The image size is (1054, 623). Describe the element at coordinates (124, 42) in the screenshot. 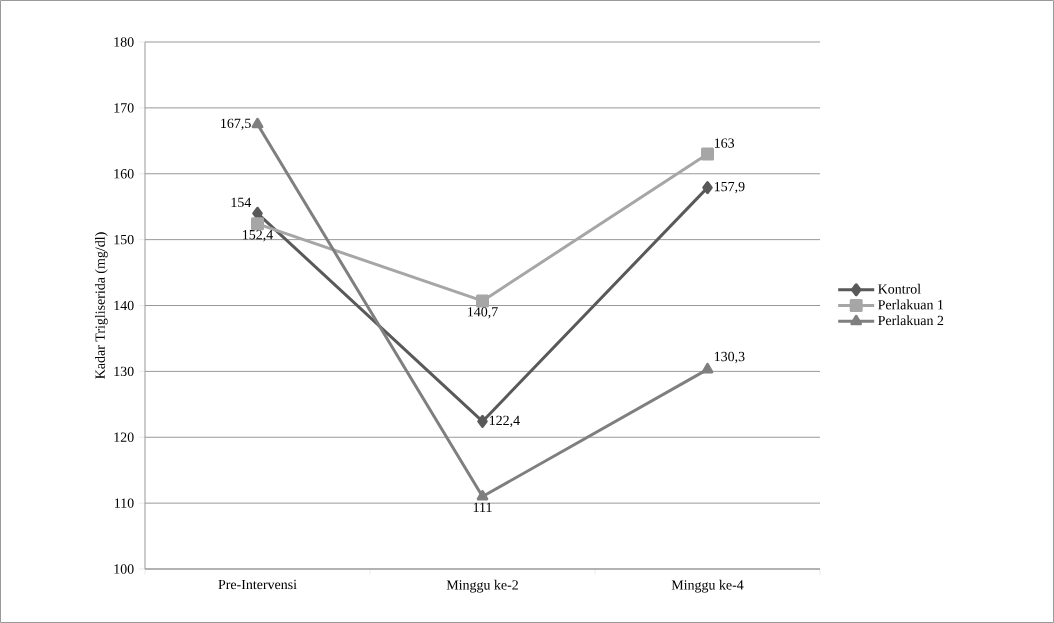

I see `y-tick-label: 180` at that location.